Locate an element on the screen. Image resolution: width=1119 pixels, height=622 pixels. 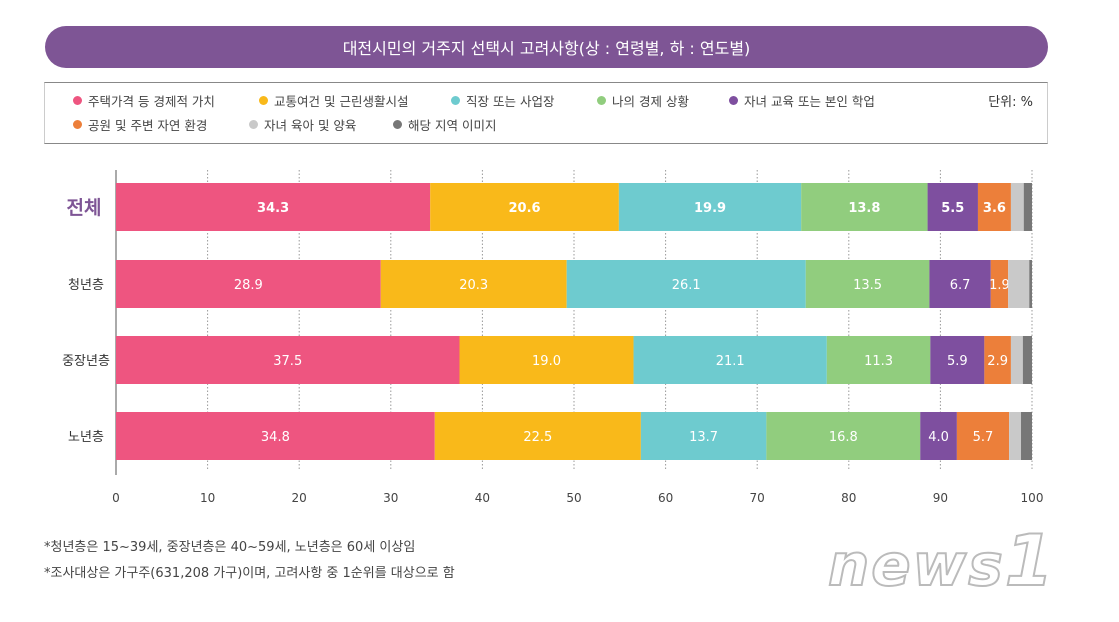
category-label: 중장년층 is located at coordinates (86, 361).